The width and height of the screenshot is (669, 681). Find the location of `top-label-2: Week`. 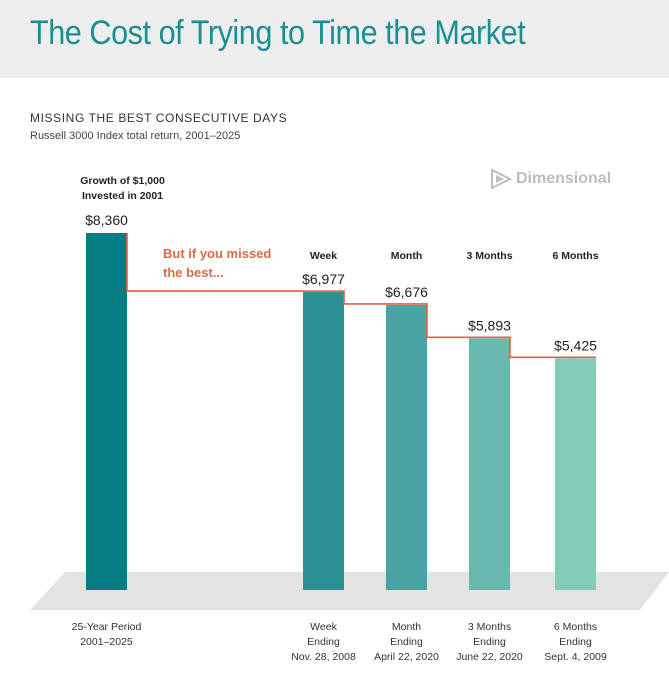

top-label-2: Week is located at coordinates (323, 256).